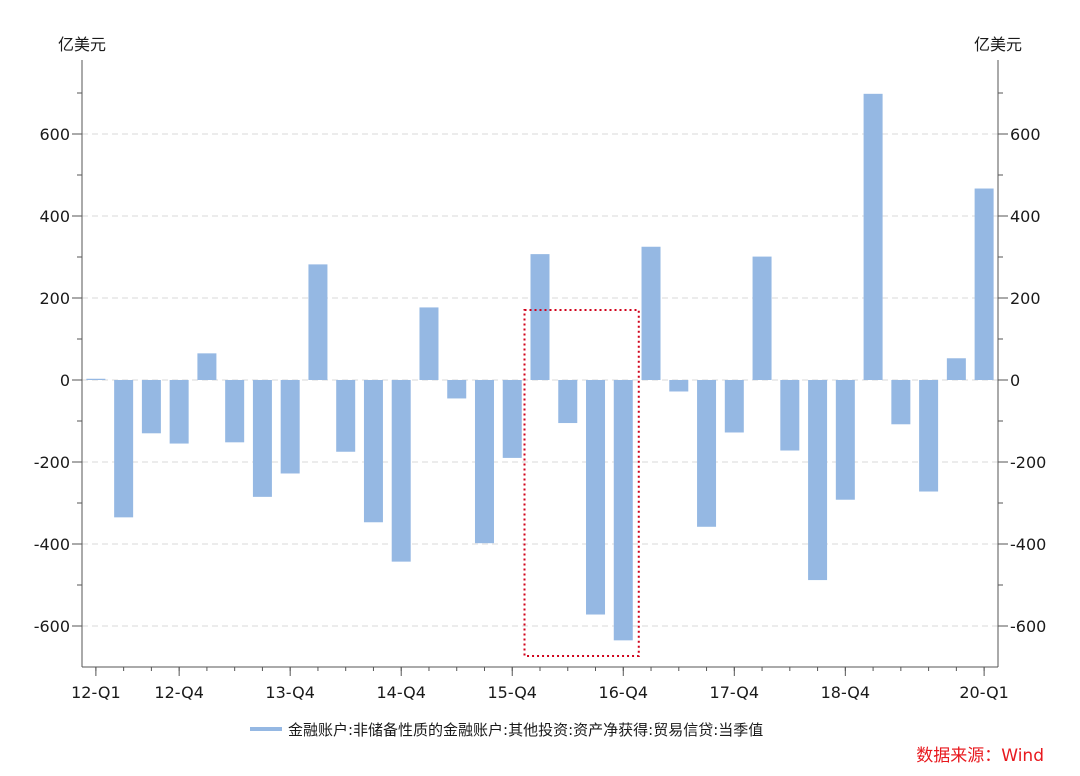 The width and height of the screenshot is (1080, 776). What do you see at coordinates (54, 216) in the screenshot?
I see `left-y-tick-label: 400` at bounding box center [54, 216].